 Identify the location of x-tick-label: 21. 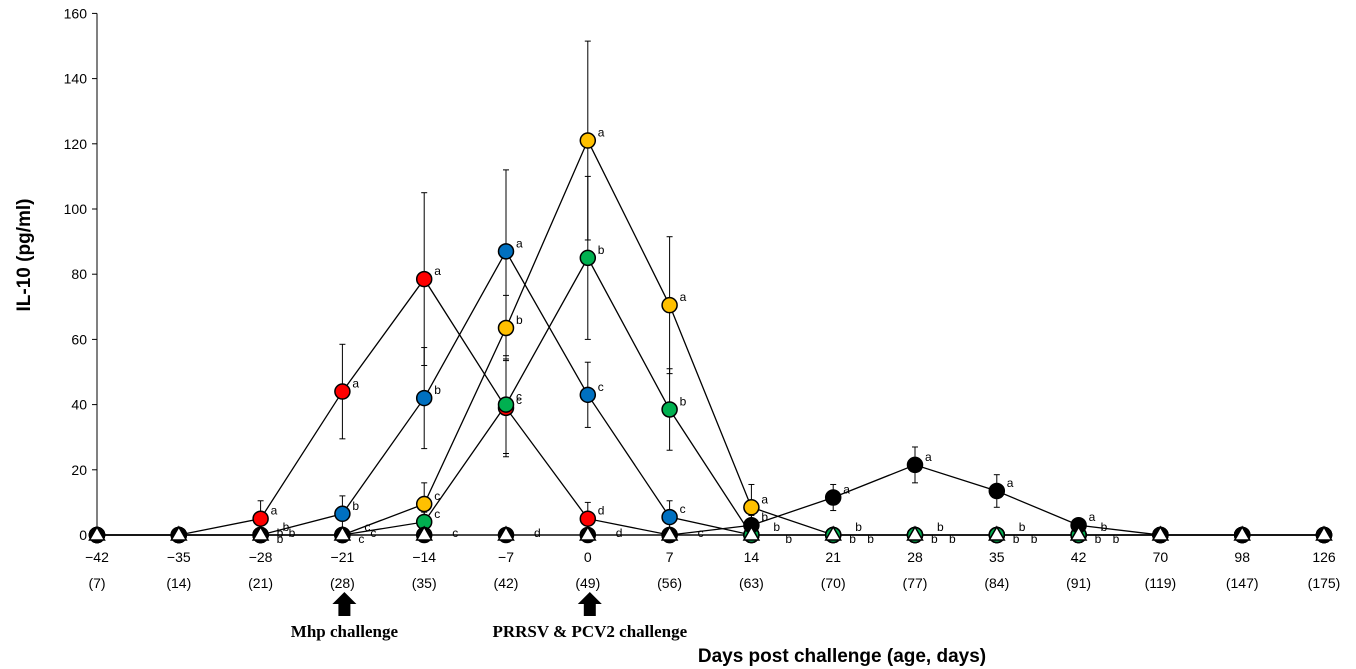
(833, 557).